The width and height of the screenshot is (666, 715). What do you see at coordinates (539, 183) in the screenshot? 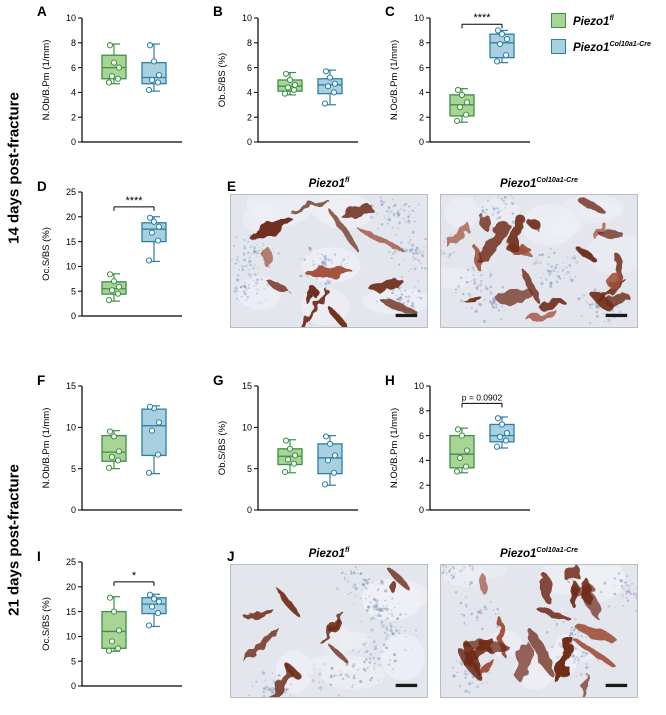
I see `histology-label-piezo1col10a1cre-14d: Piezo1Col10a1-Cre` at bounding box center [539, 183].